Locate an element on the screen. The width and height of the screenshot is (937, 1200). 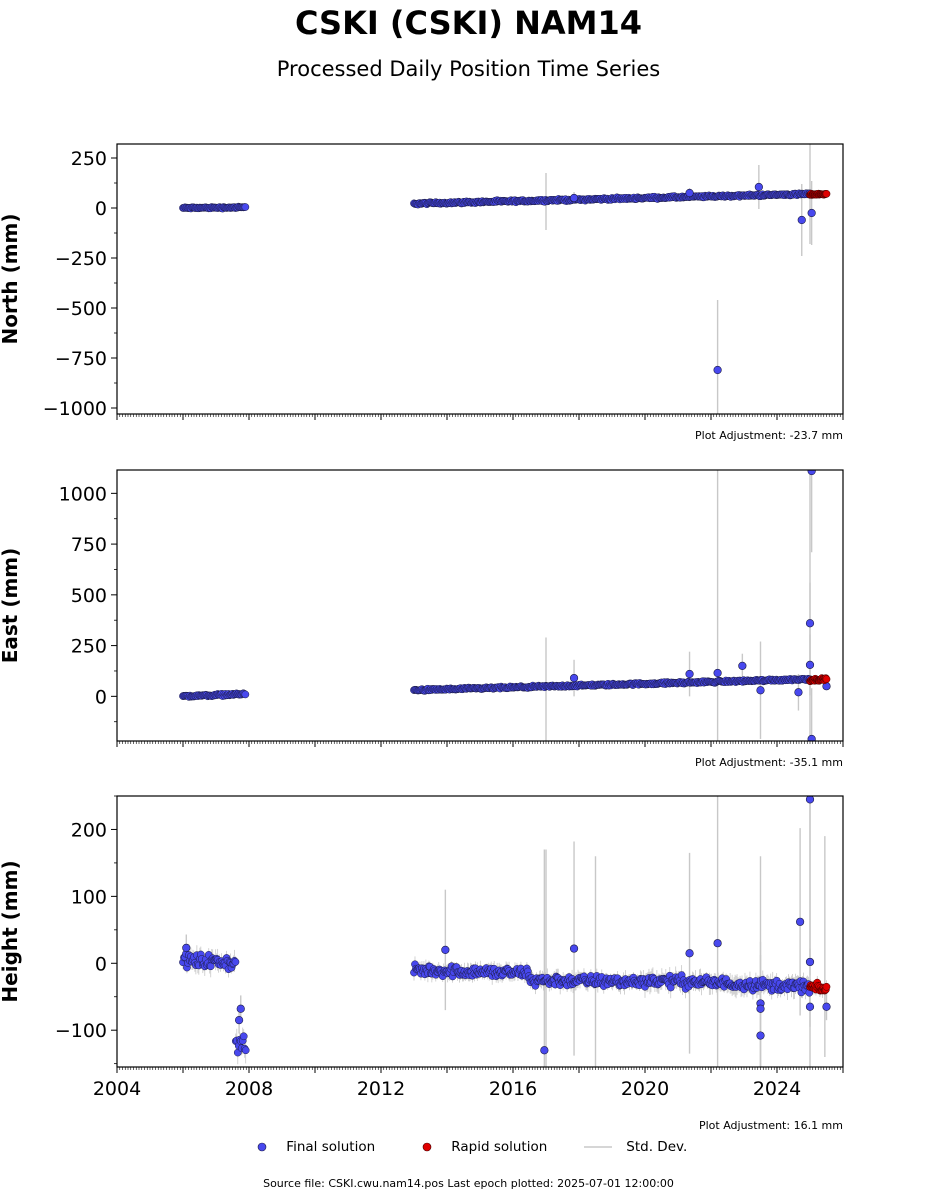
legend-final: Final solution is located at coordinates (315, 1147).